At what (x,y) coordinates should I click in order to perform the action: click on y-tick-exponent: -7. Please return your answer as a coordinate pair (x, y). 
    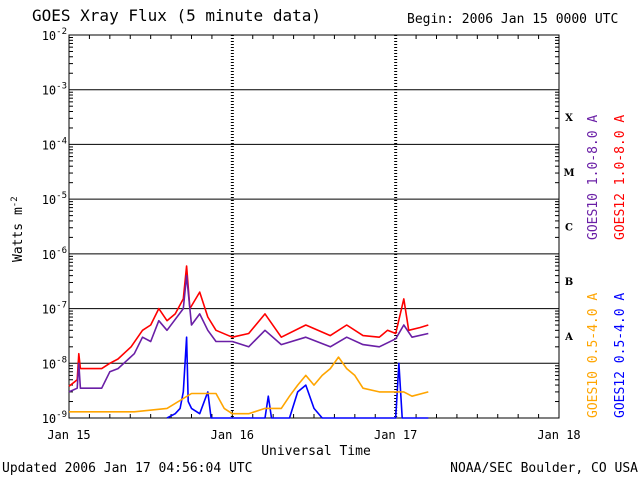
    Looking at the image, I should click on (61, 306).